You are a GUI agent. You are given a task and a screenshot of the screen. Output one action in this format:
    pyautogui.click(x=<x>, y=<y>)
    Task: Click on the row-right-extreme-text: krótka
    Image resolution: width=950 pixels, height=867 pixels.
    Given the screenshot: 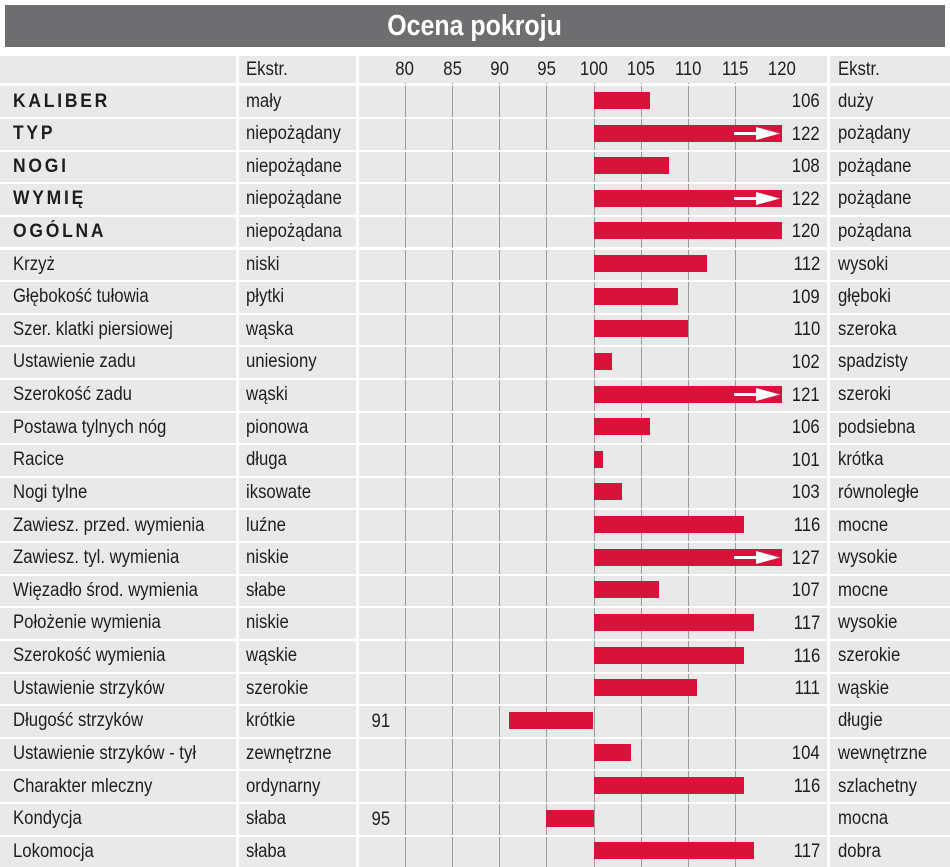 What is the action you would take?
    pyautogui.click(x=861, y=460)
    